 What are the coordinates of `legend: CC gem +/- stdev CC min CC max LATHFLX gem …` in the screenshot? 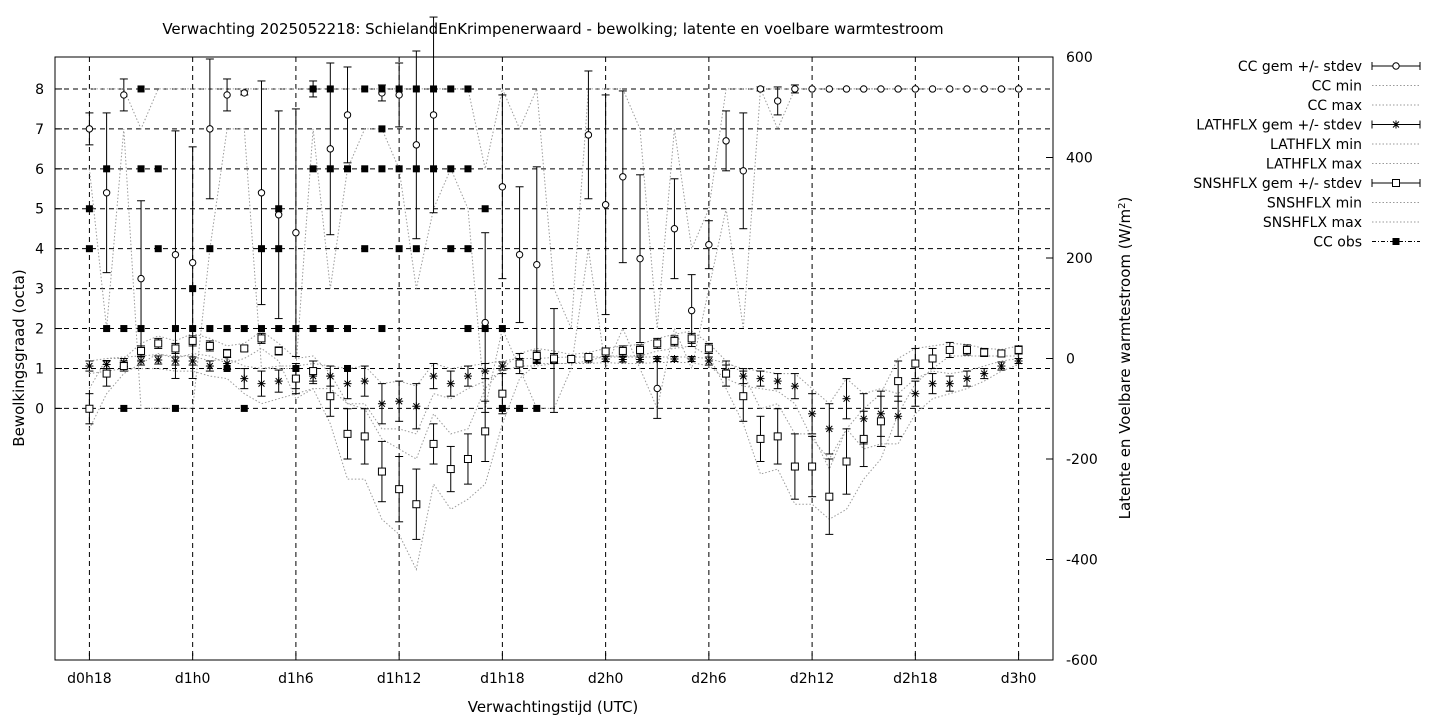 It's located at (1307, 155).